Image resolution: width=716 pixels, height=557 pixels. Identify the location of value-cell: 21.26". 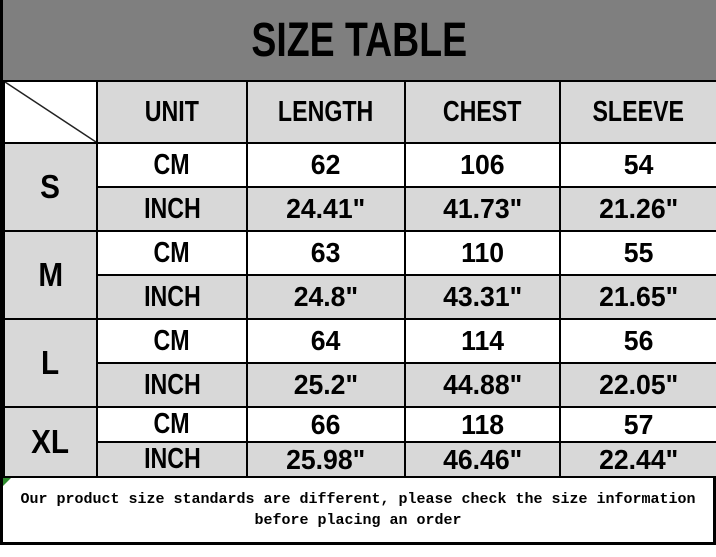
(637, 209).